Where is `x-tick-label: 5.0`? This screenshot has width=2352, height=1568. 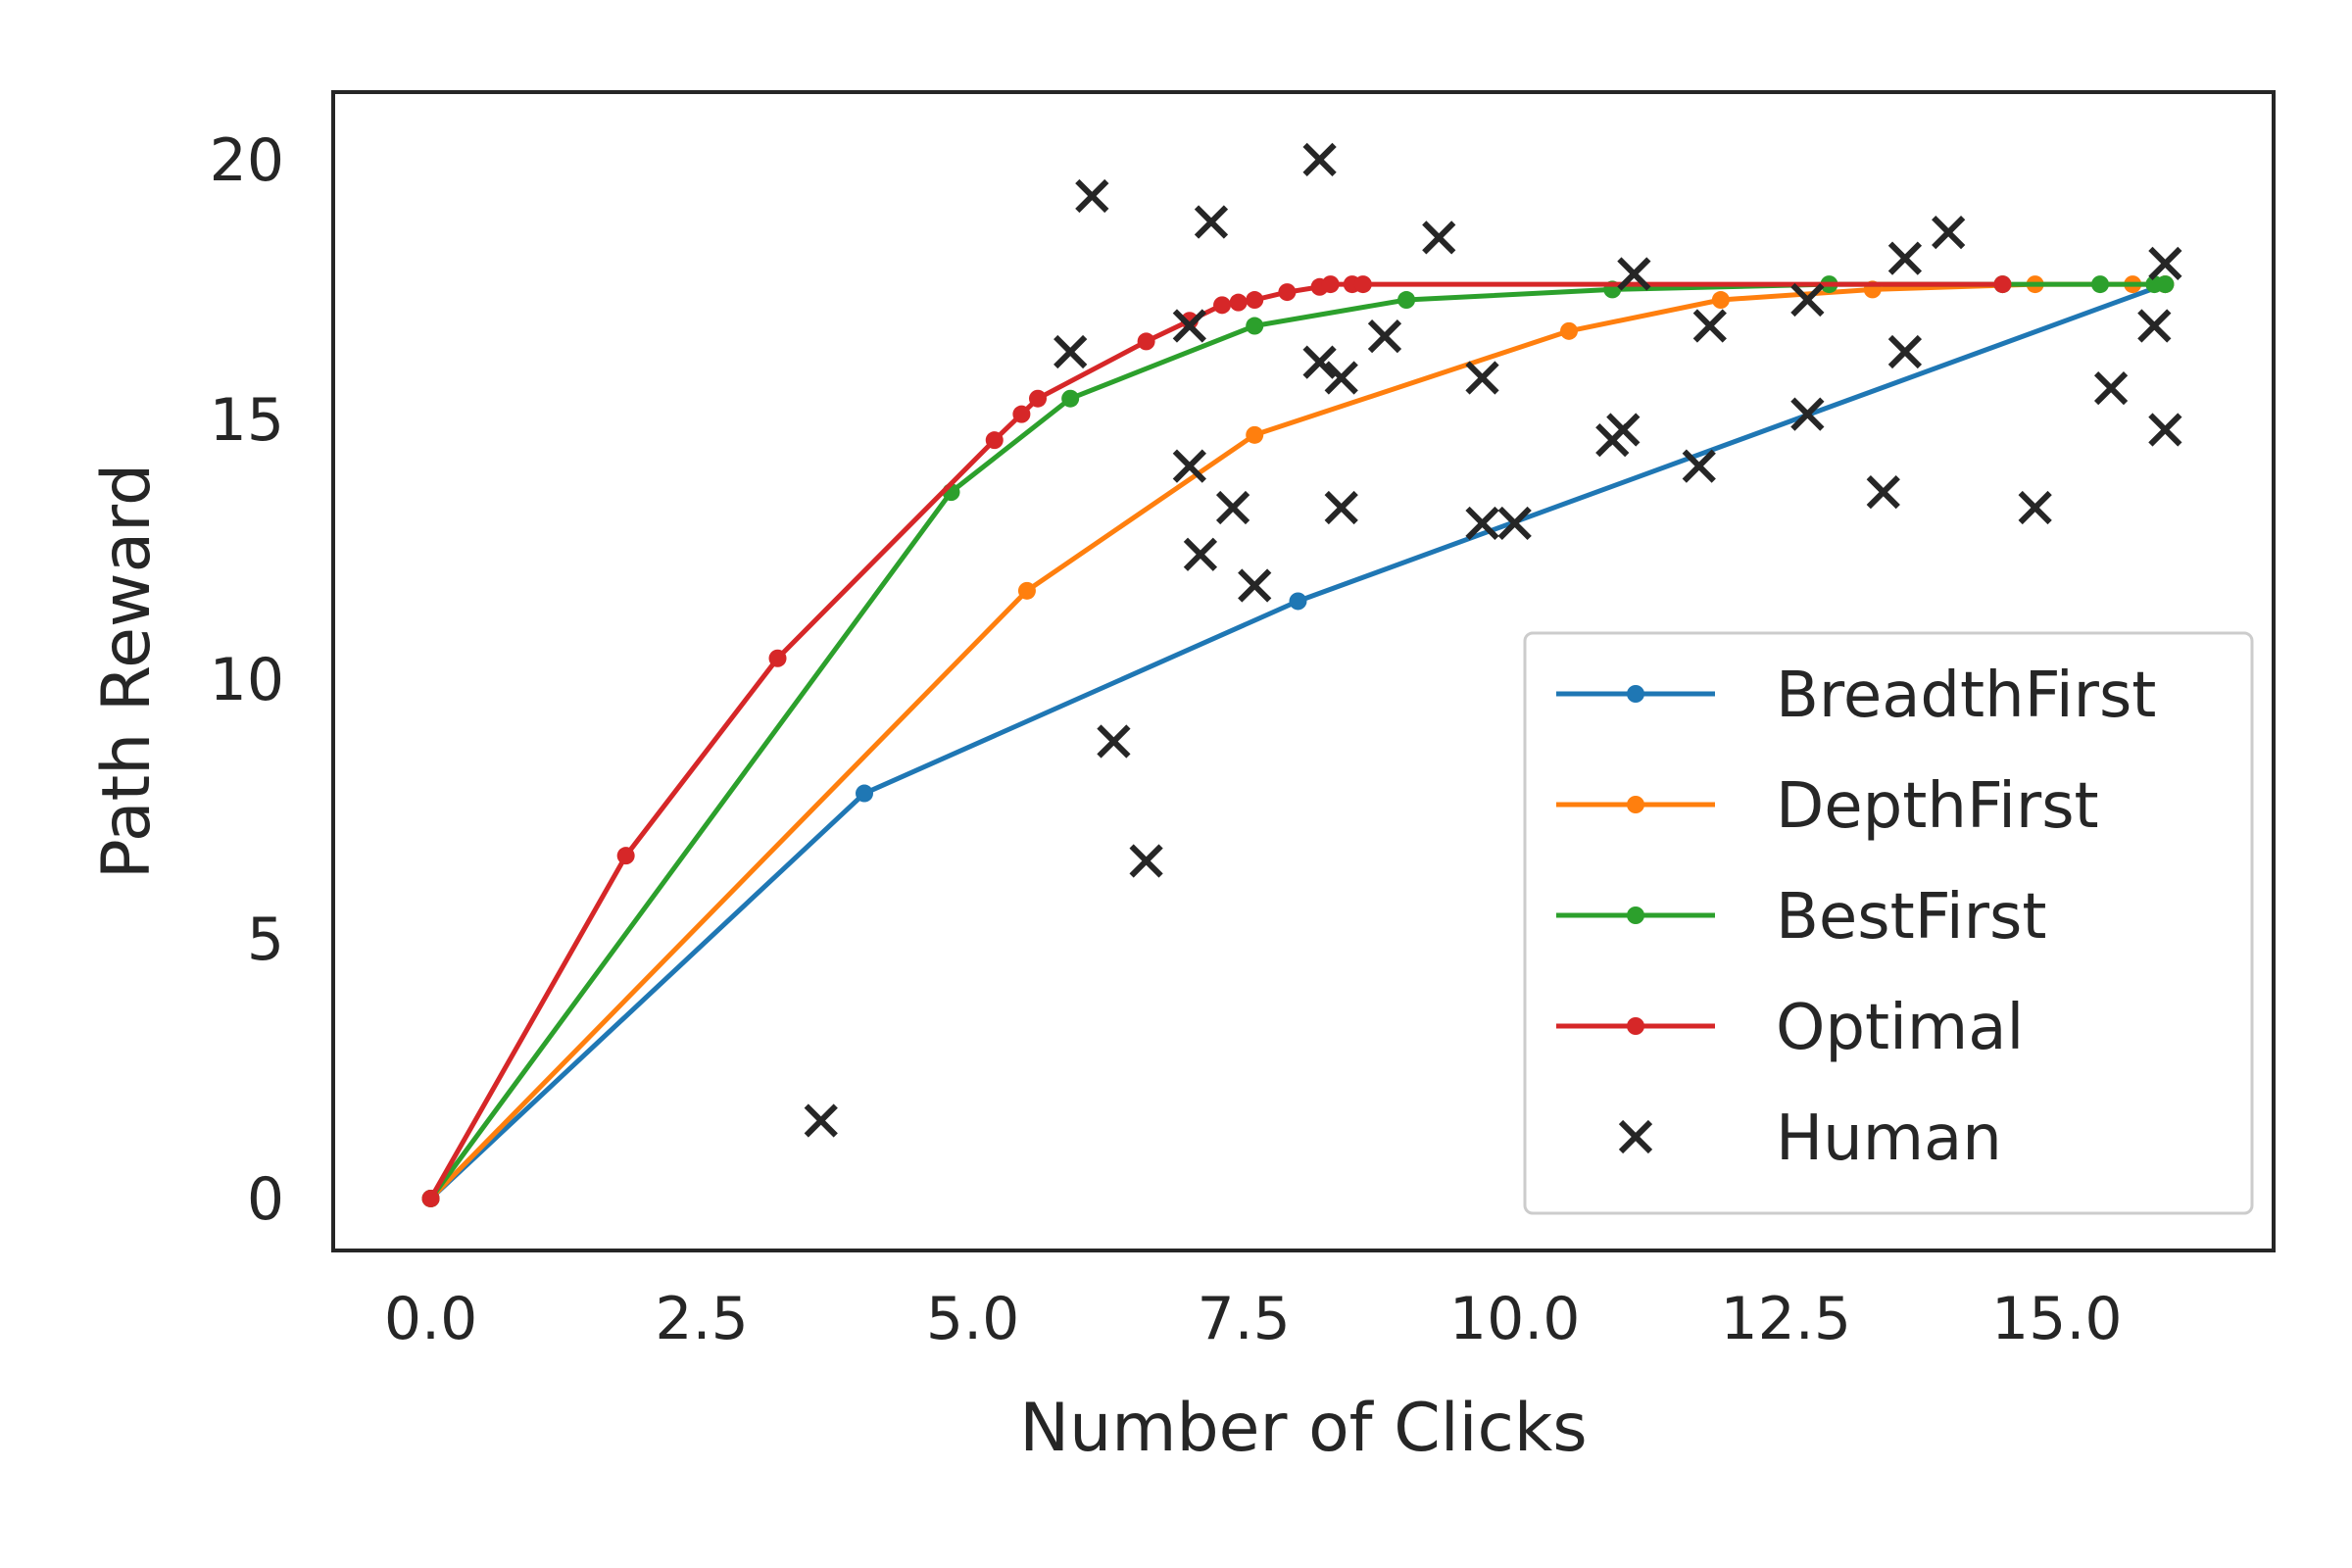 x-tick-label: 5.0 is located at coordinates (972, 1319).